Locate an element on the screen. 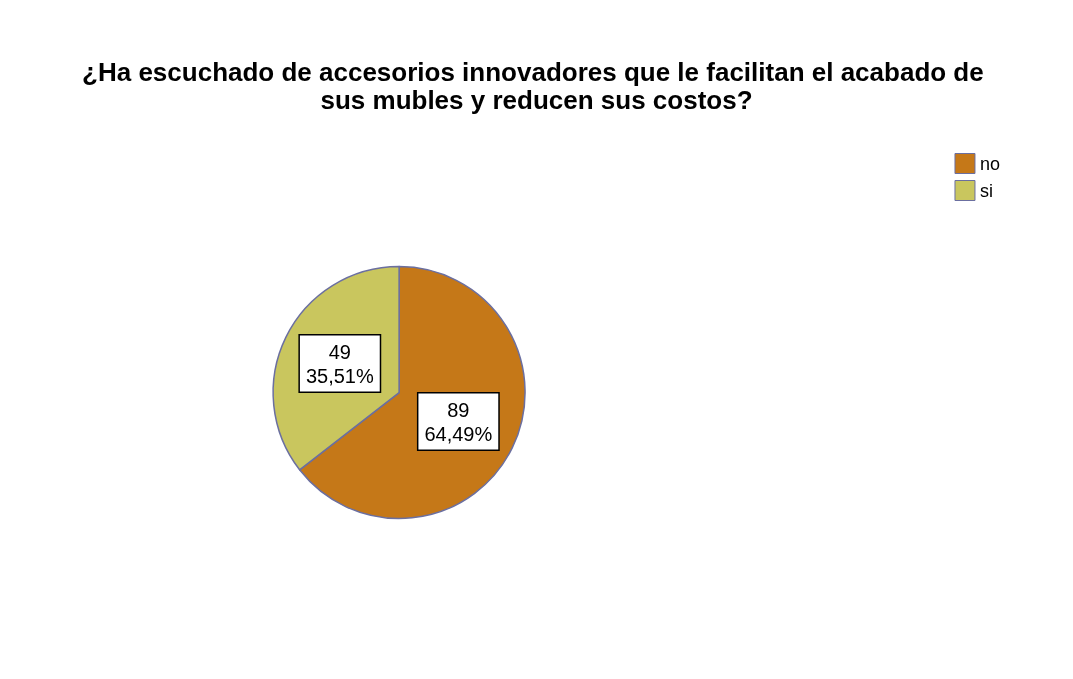 The image size is (1073, 679). data-label: 49 35,51% is located at coordinates (339, 363).